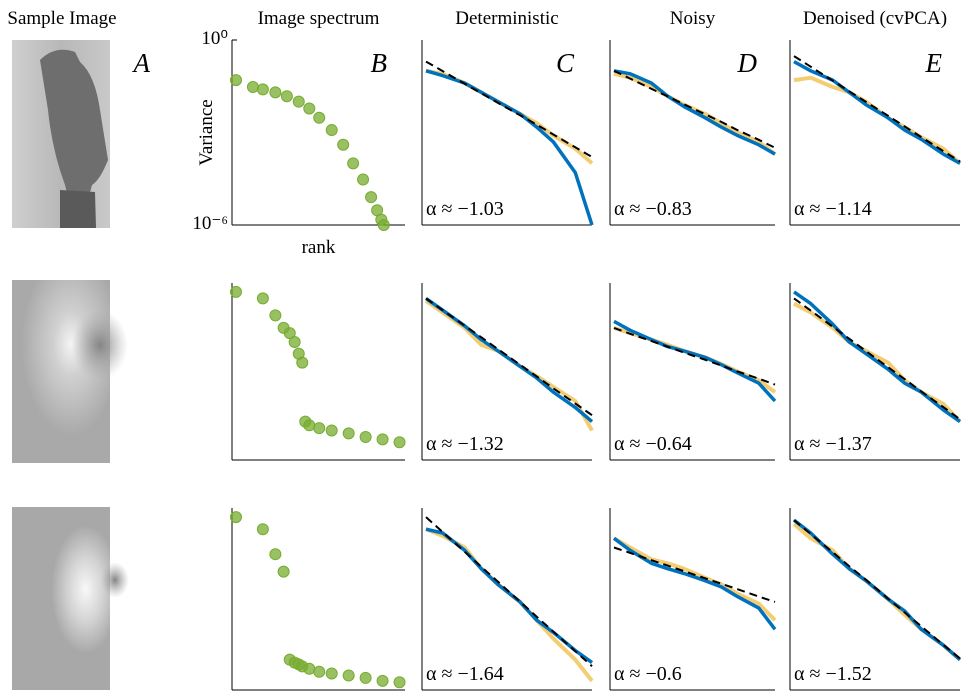 The image size is (979, 695). What do you see at coordinates (693, 18) in the screenshot?
I see `column-title: Noisy` at bounding box center [693, 18].